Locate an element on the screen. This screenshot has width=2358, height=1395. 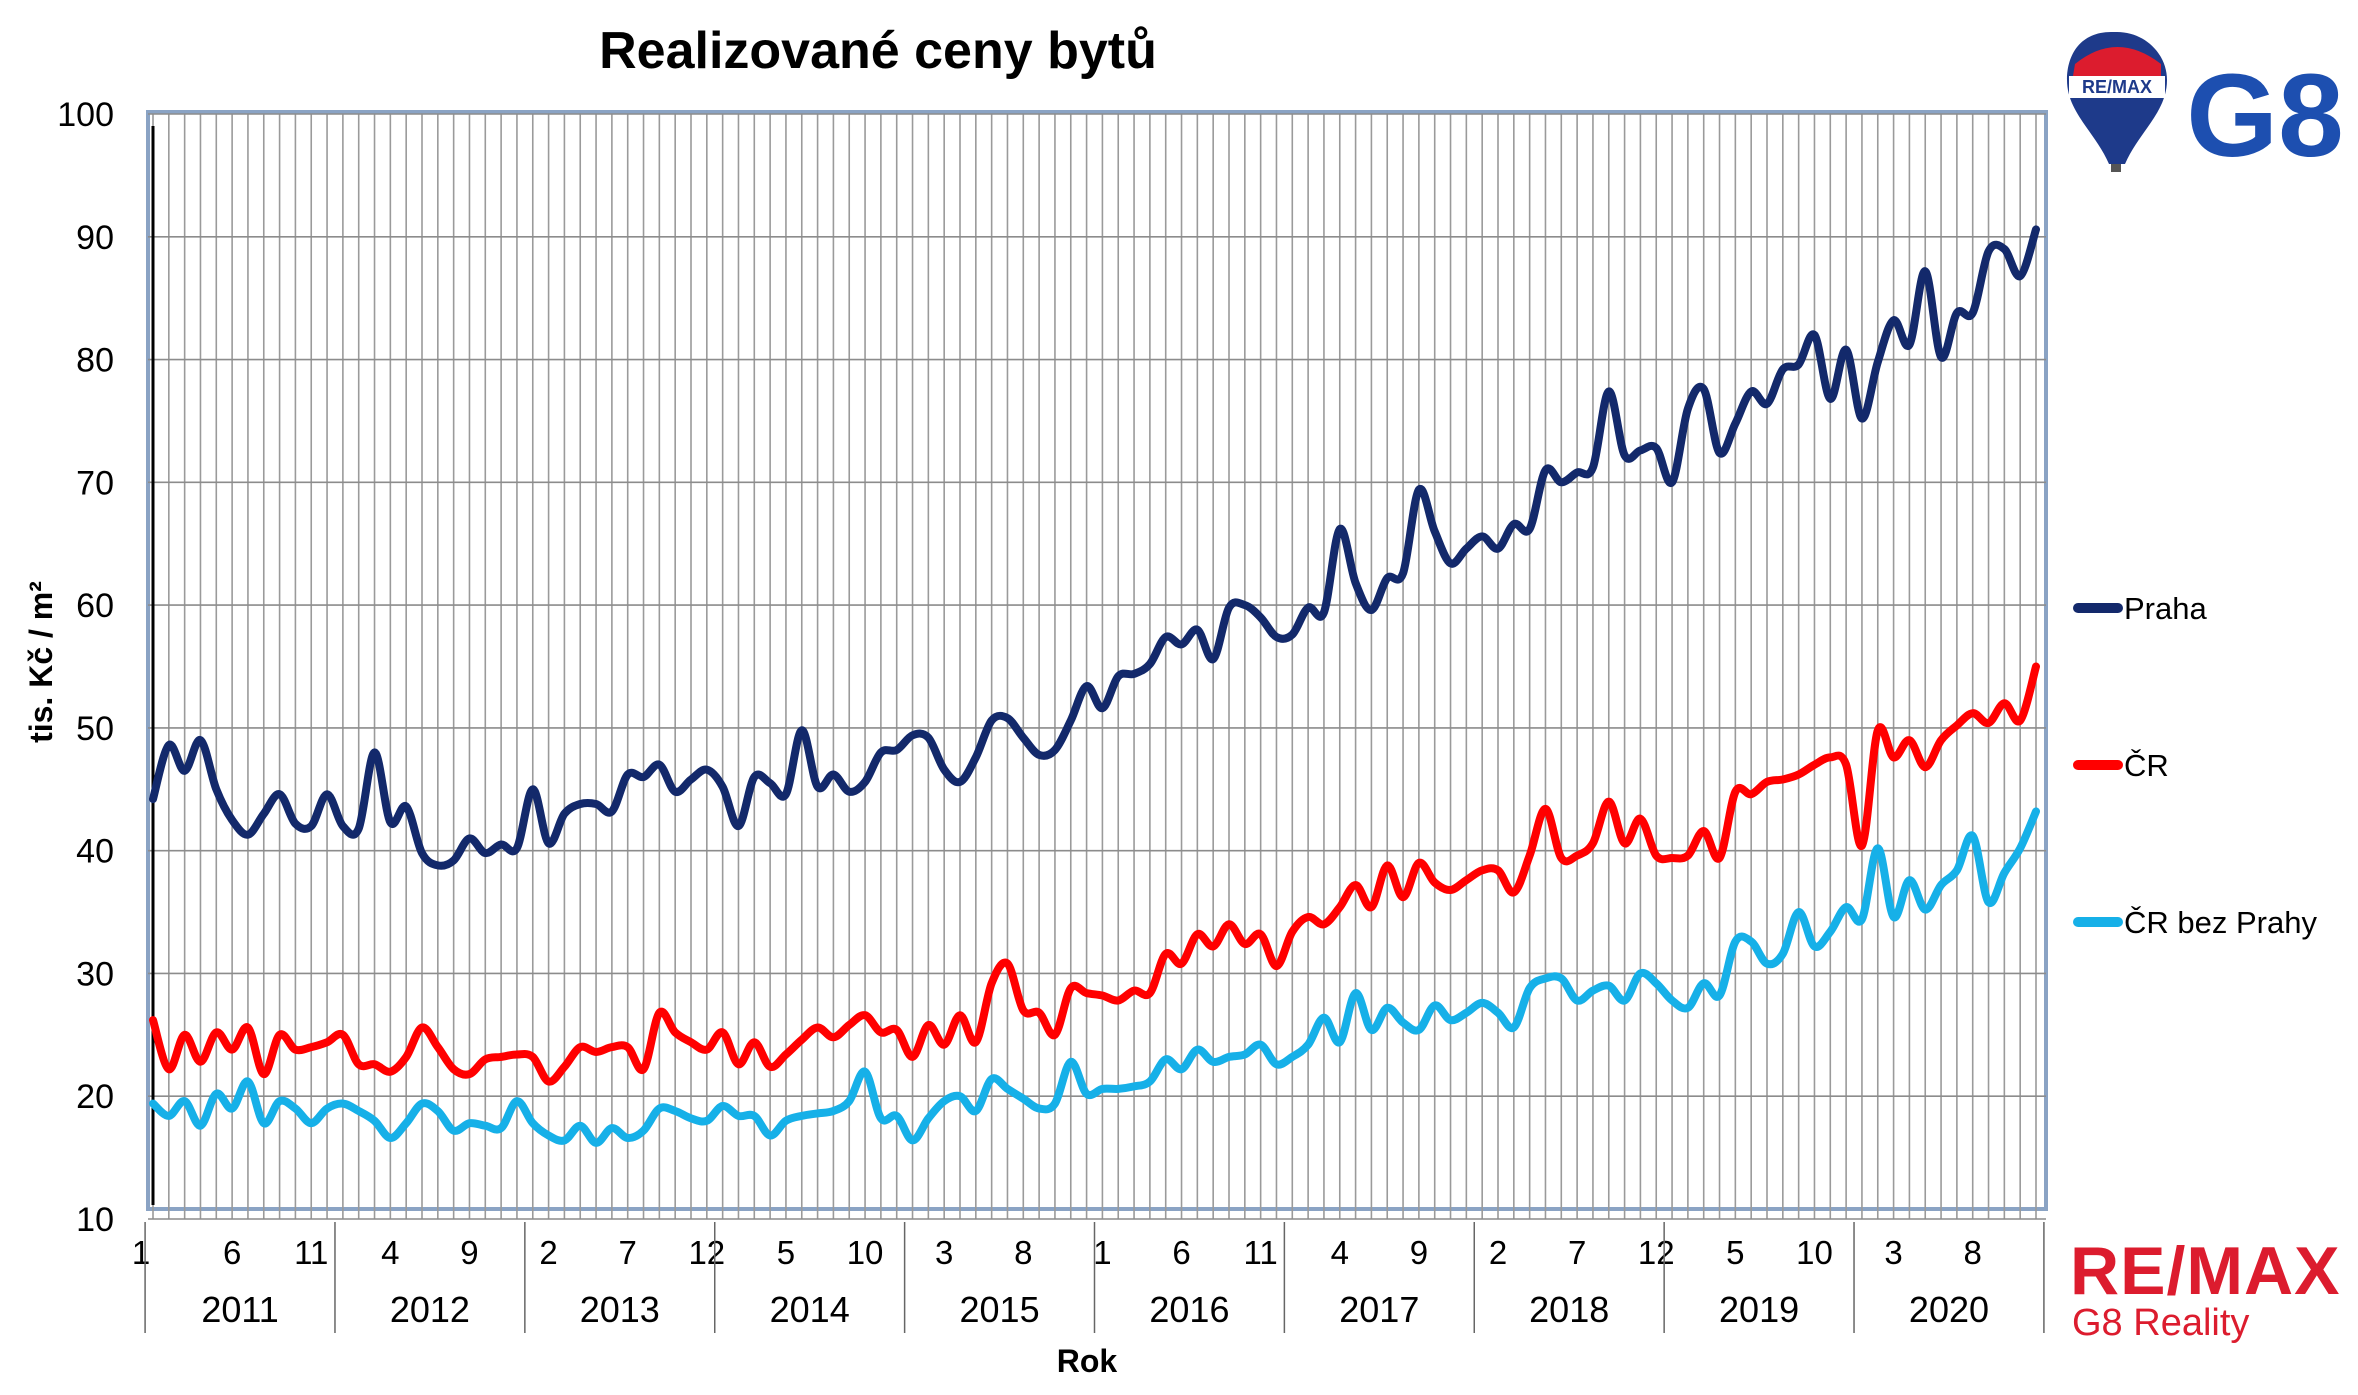
chart-title: Realizované ceny bytů is located at coordinates (878, 51).